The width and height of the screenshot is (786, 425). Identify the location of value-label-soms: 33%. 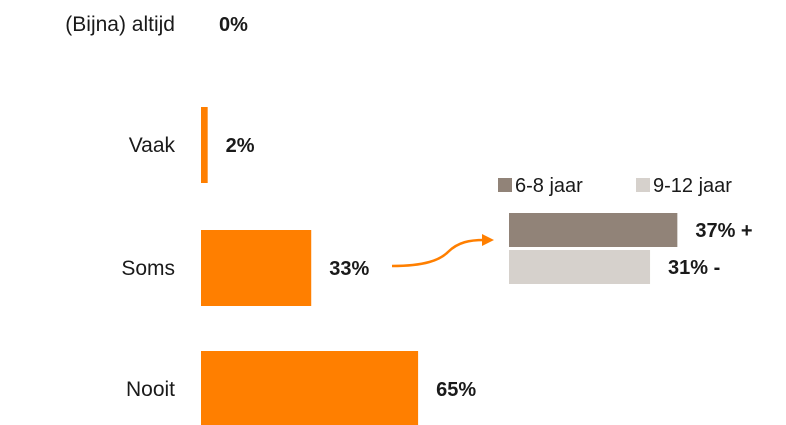
(349, 269).